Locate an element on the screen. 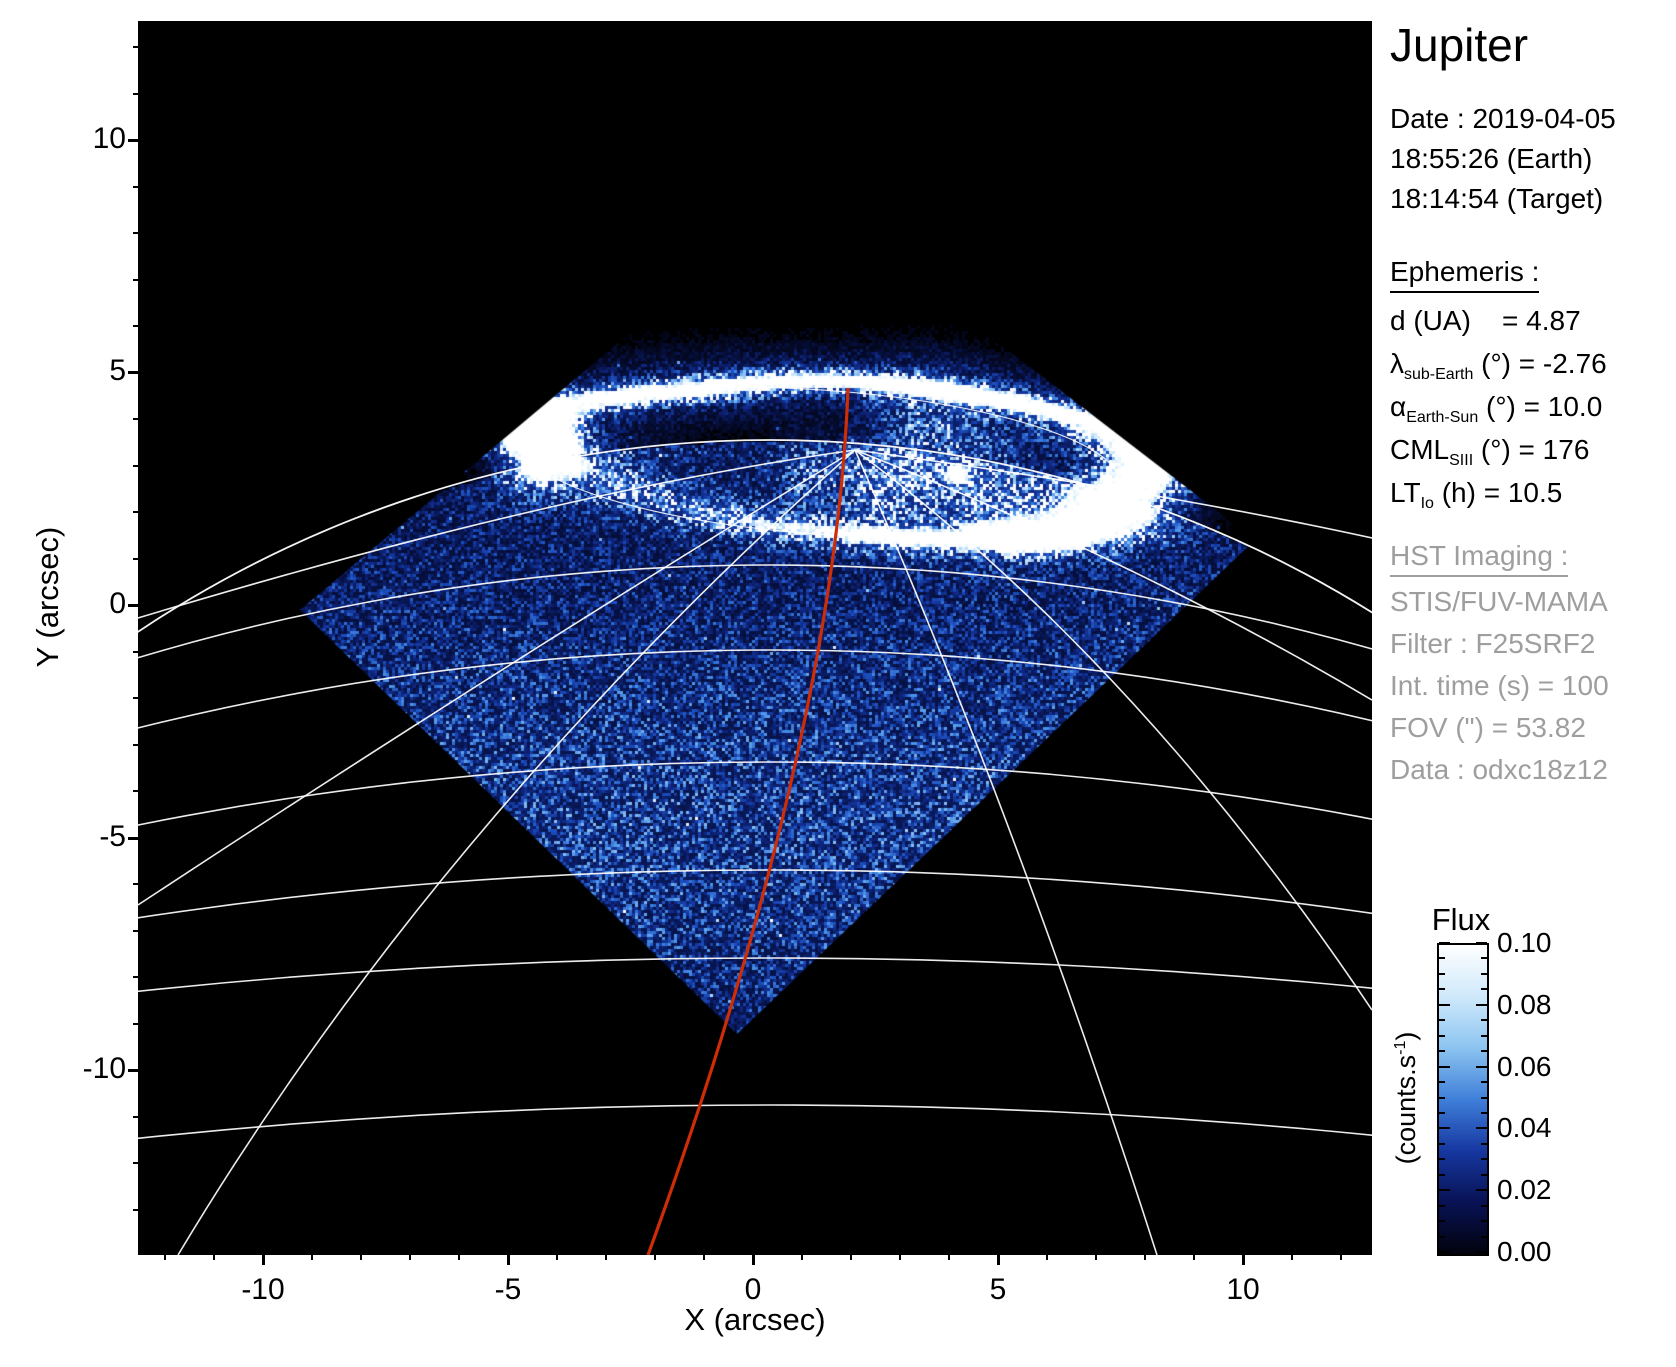 Image resolution: width=1676 pixels, height=1367 pixels. target-time-line: 18:14:54 (Target) is located at coordinates (1497, 198).